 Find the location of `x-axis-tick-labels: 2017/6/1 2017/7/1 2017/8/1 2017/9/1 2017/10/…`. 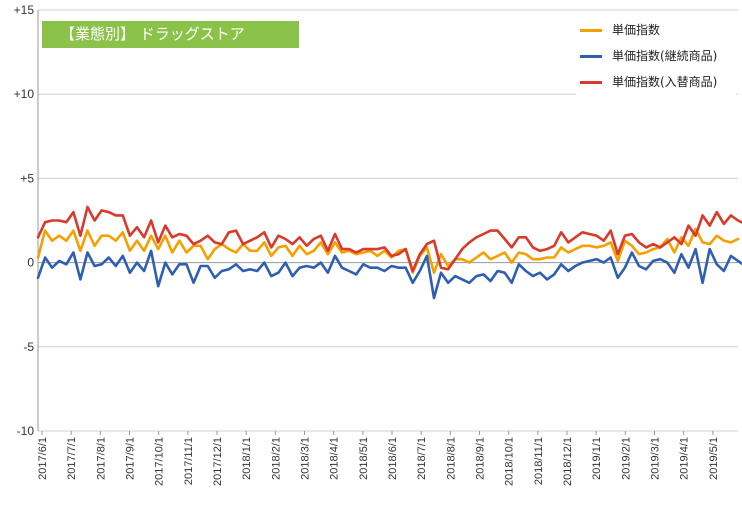

x-axis-tick-labels: 2017/6/1 2017/7/1 2017/8/1 2017/9/1 2017/10/… is located at coordinates (378, 461).